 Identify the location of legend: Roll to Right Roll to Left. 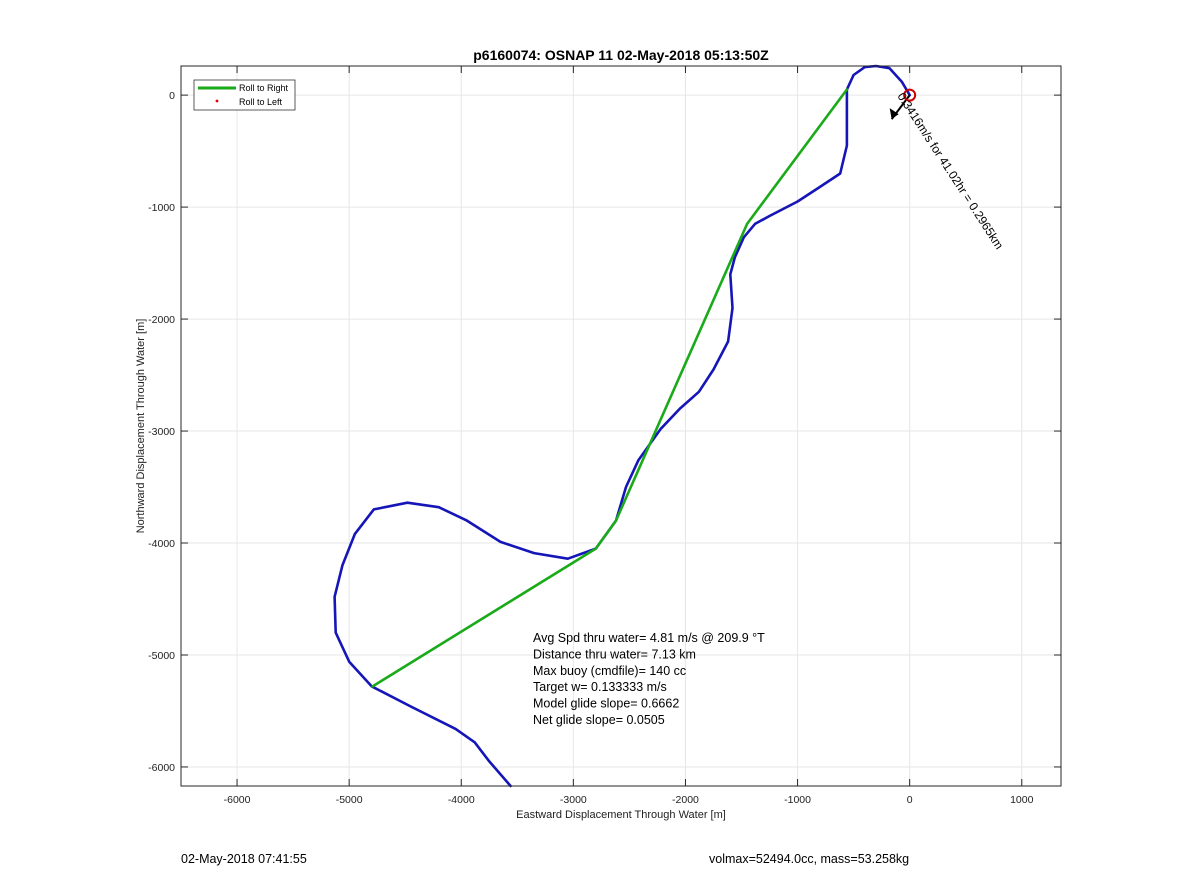
(244, 95).